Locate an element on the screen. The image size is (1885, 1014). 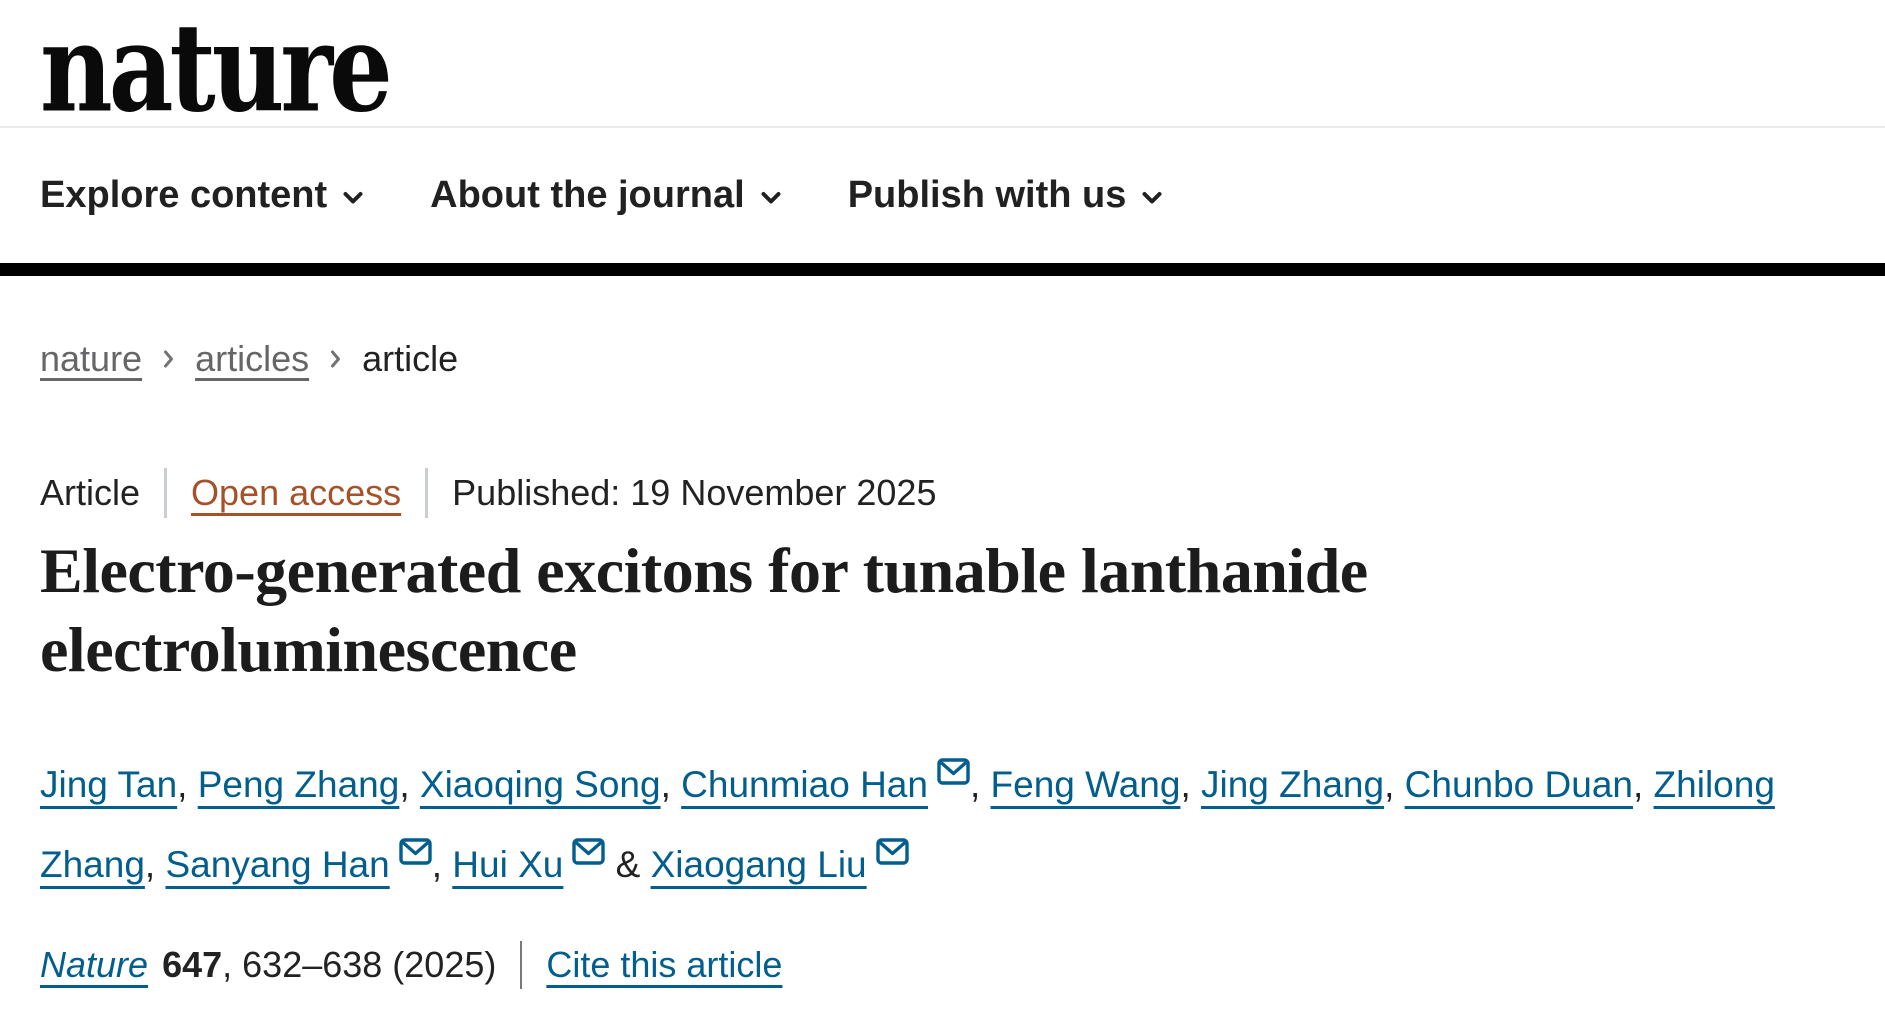
author-link: Jing Tan is located at coordinates (109, 785).